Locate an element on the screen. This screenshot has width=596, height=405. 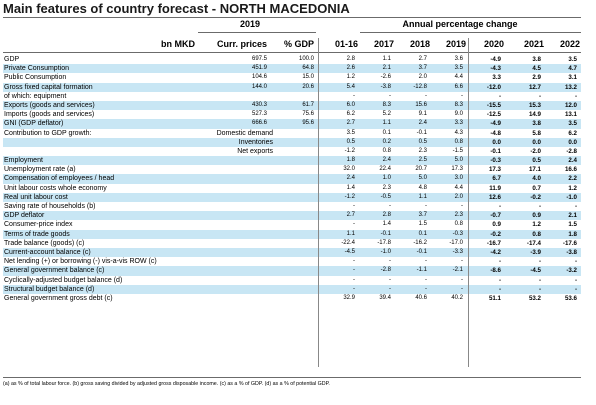
cell-current-prices: 430.3 is located at coordinates (259, 104).